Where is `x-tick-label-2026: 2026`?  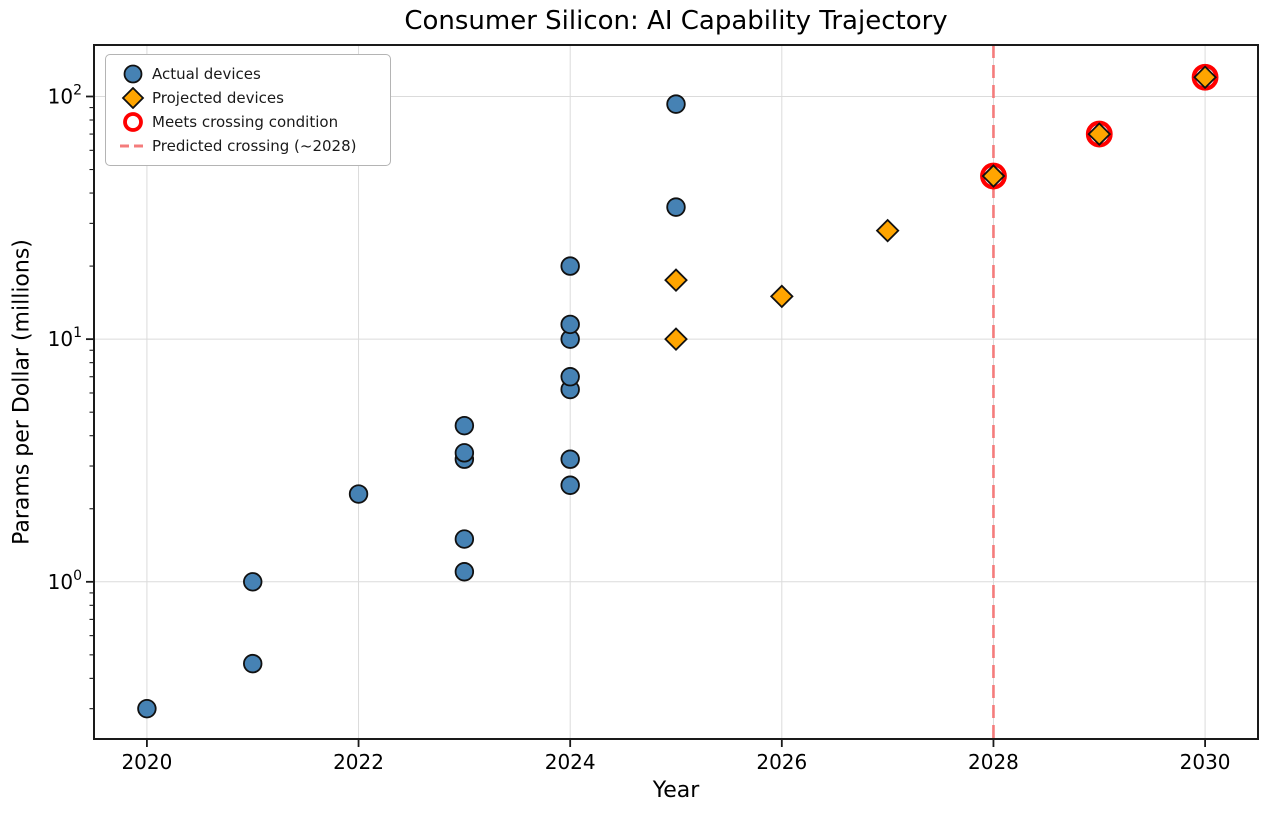
x-tick-label-2026: 2026 is located at coordinates (781, 762).